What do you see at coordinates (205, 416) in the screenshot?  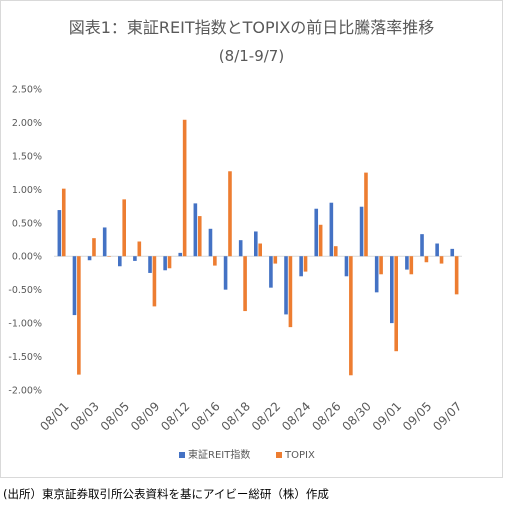 I see `x-tick-label: 08/16` at bounding box center [205, 416].